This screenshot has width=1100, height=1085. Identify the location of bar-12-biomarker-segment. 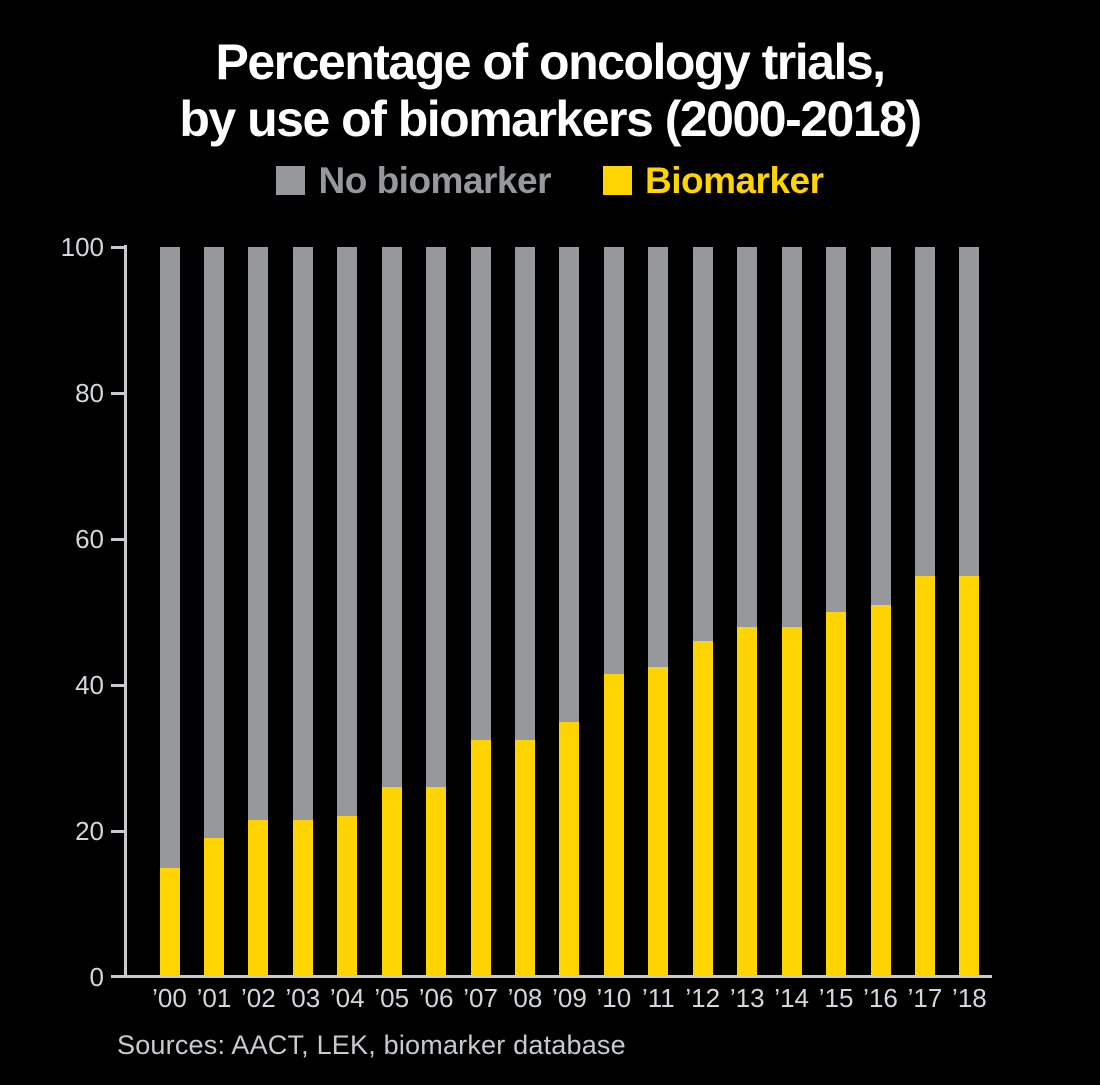
(702, 809).